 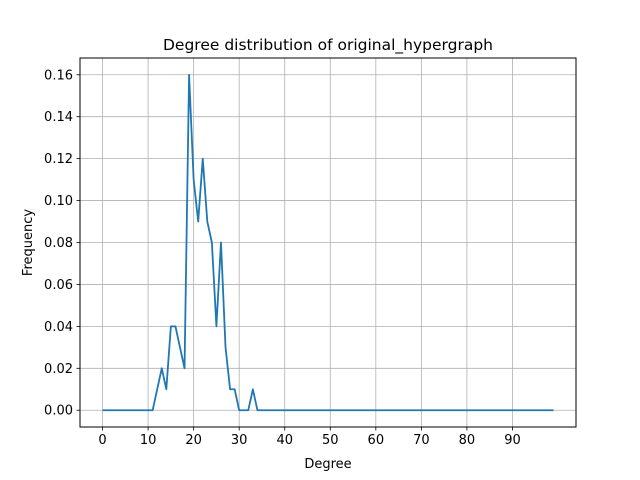 What do you see at coordinates (102, 440) in the screenshot?
I see `x-tick-label: 0` at bounding box center [102, 440].